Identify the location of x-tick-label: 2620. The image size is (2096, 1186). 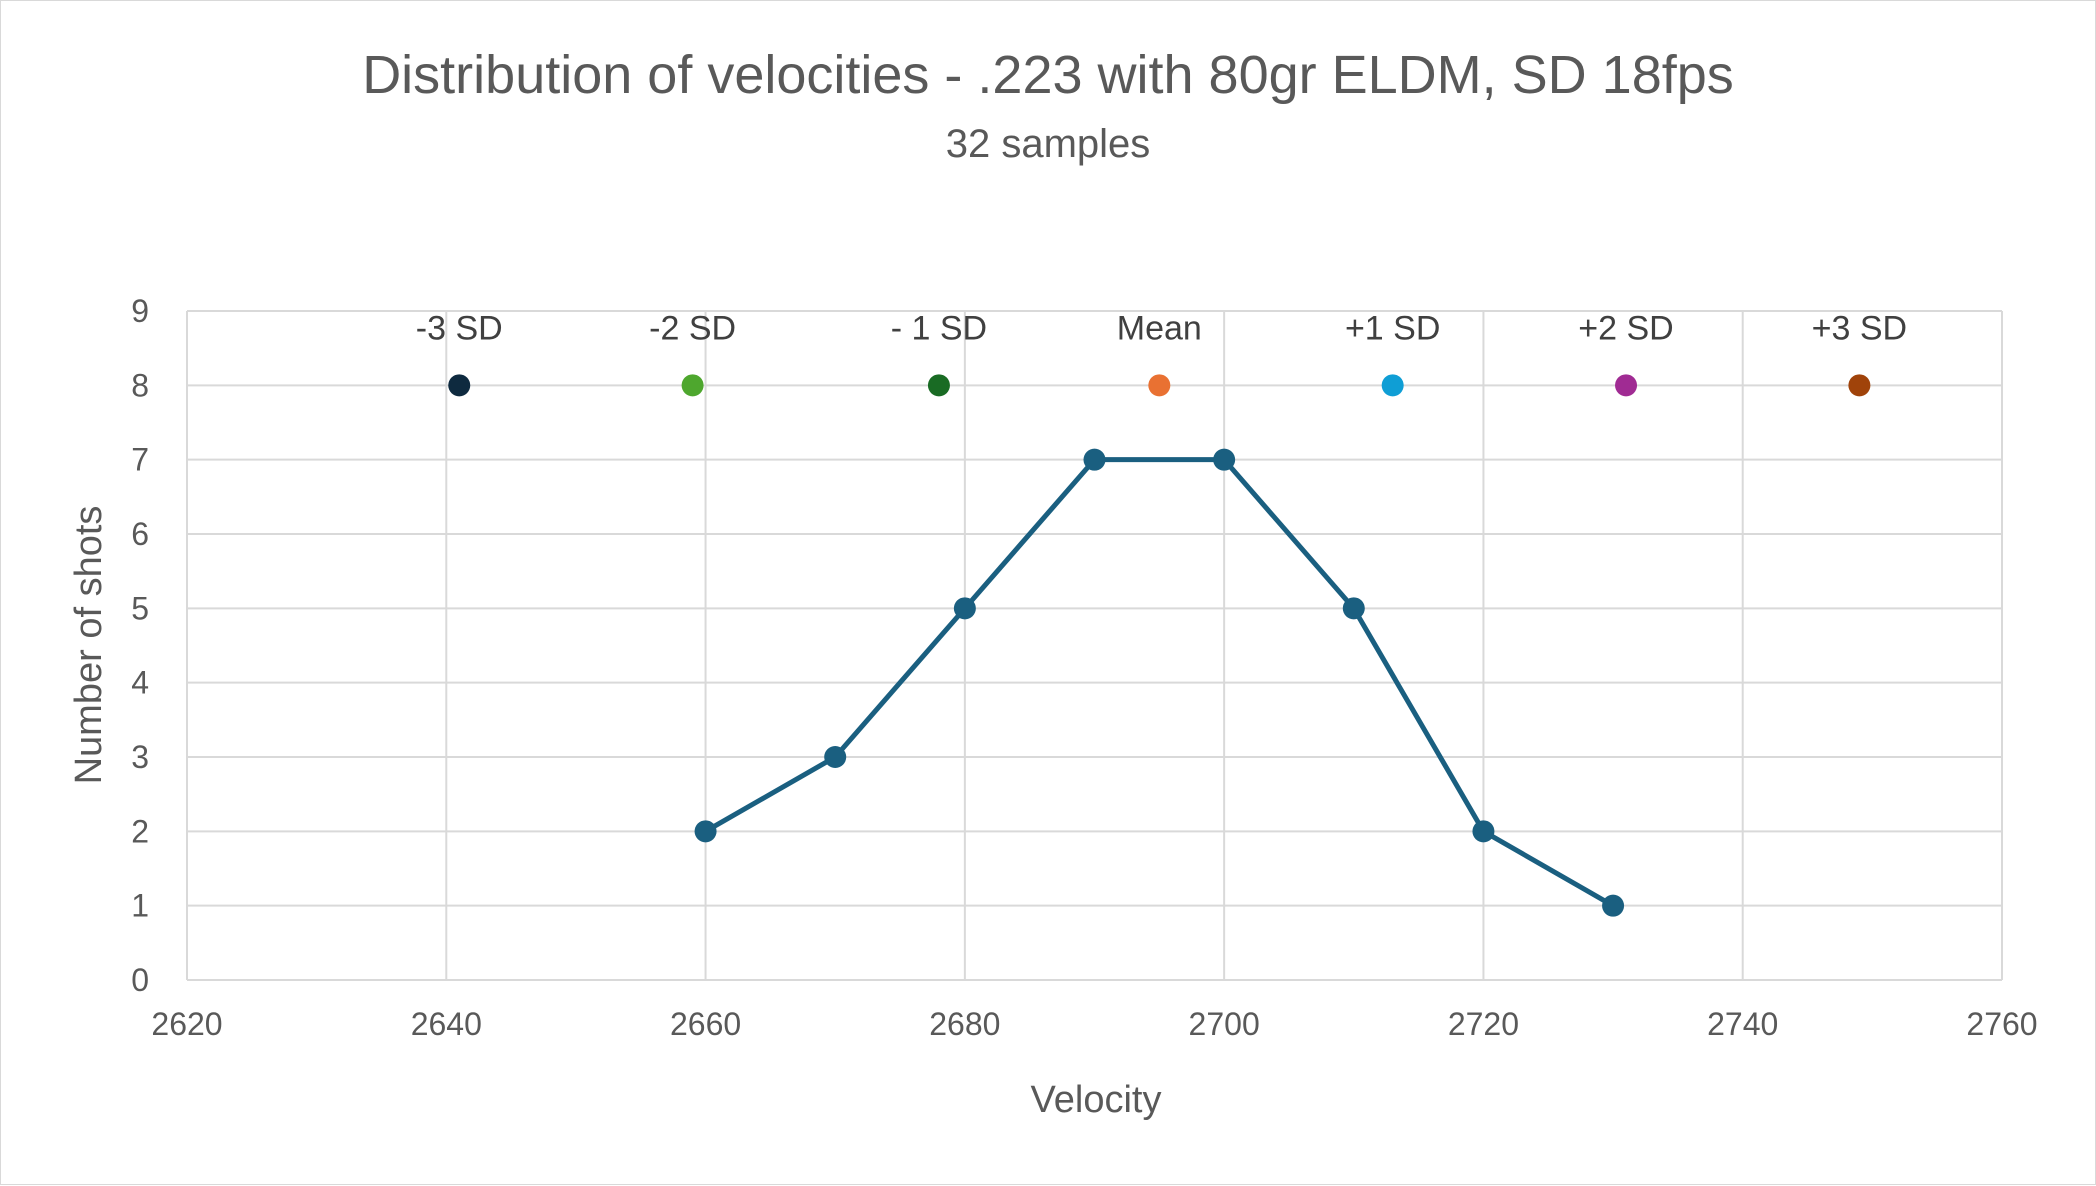
(186, 1024).